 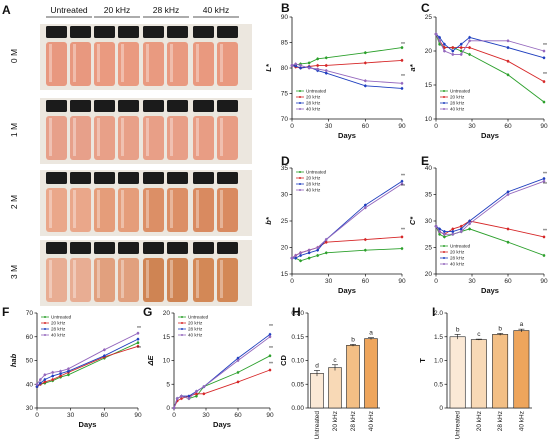 What do you see at coordinates (14, 130) in the screenshot?
I see `row-label: 1 M` at bounding box center [14, 130].